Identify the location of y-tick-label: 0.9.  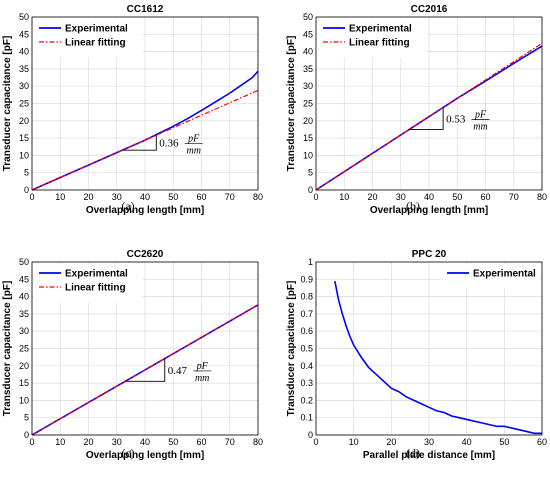
(306, 279).